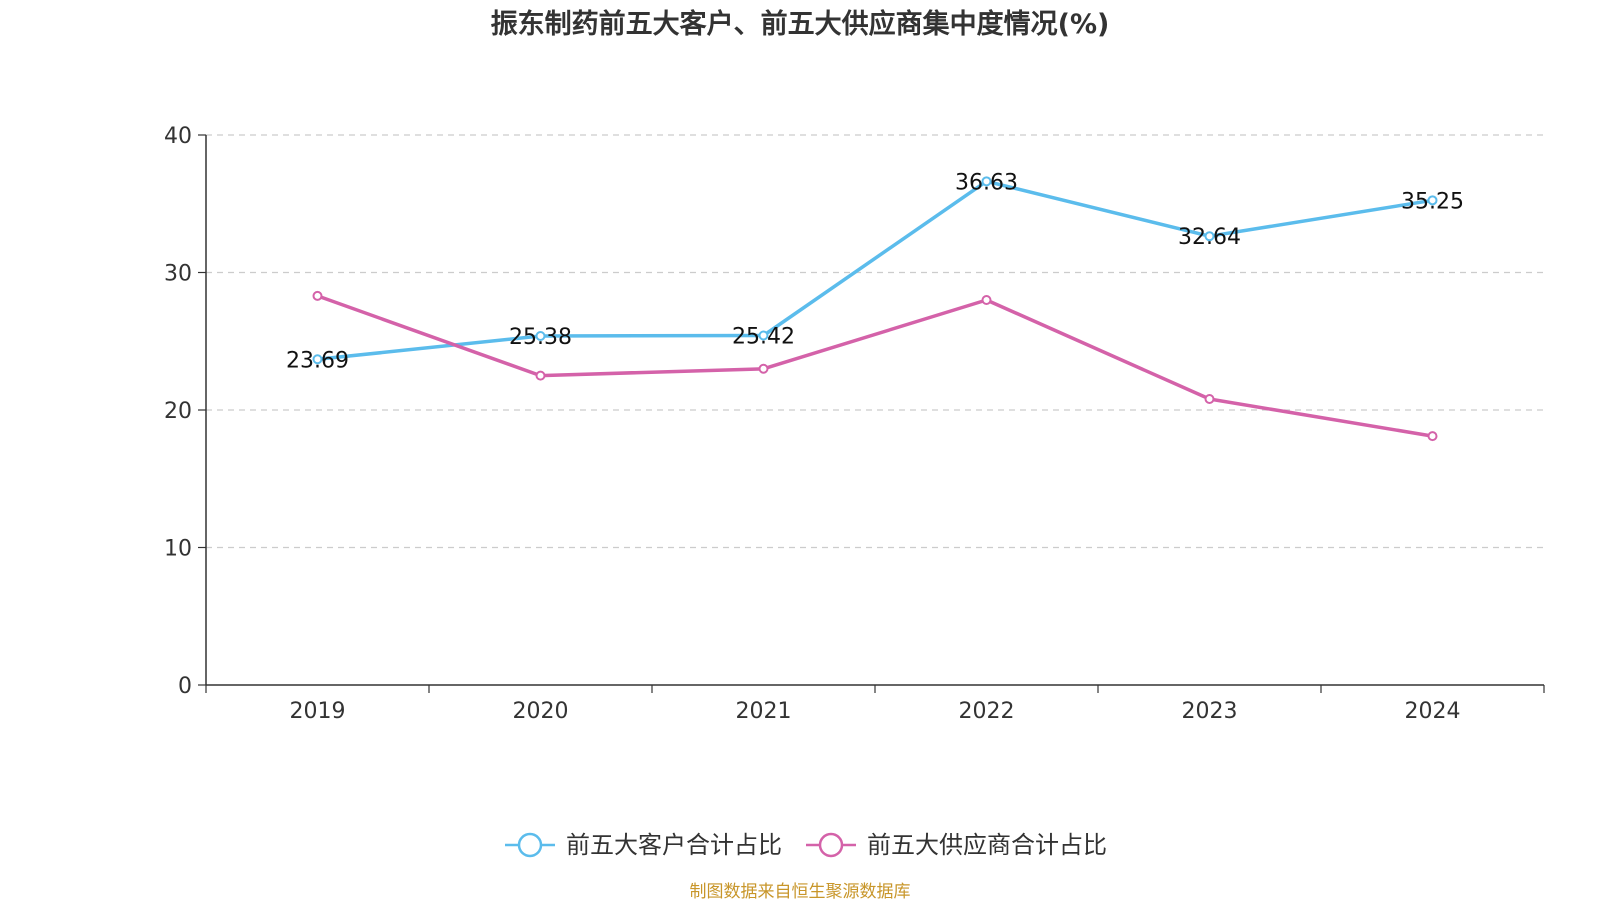  I want to click on series-0-point-2019, so click(317, 359).